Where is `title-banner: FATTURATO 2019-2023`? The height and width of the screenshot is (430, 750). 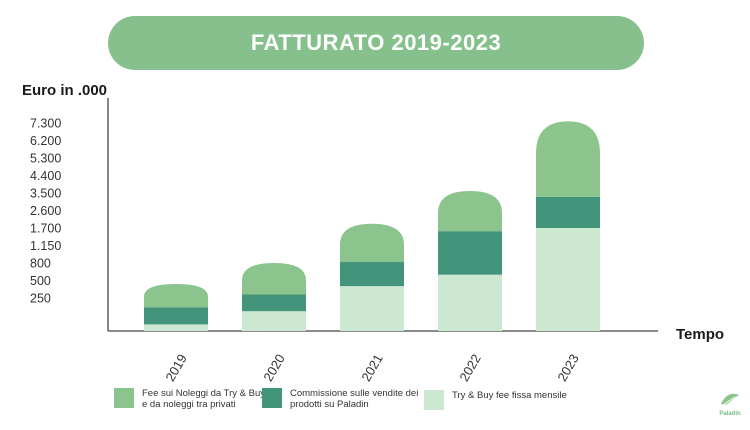 title-banner: FATTURATO 2019-2023 is located at coordinates (376, 43).